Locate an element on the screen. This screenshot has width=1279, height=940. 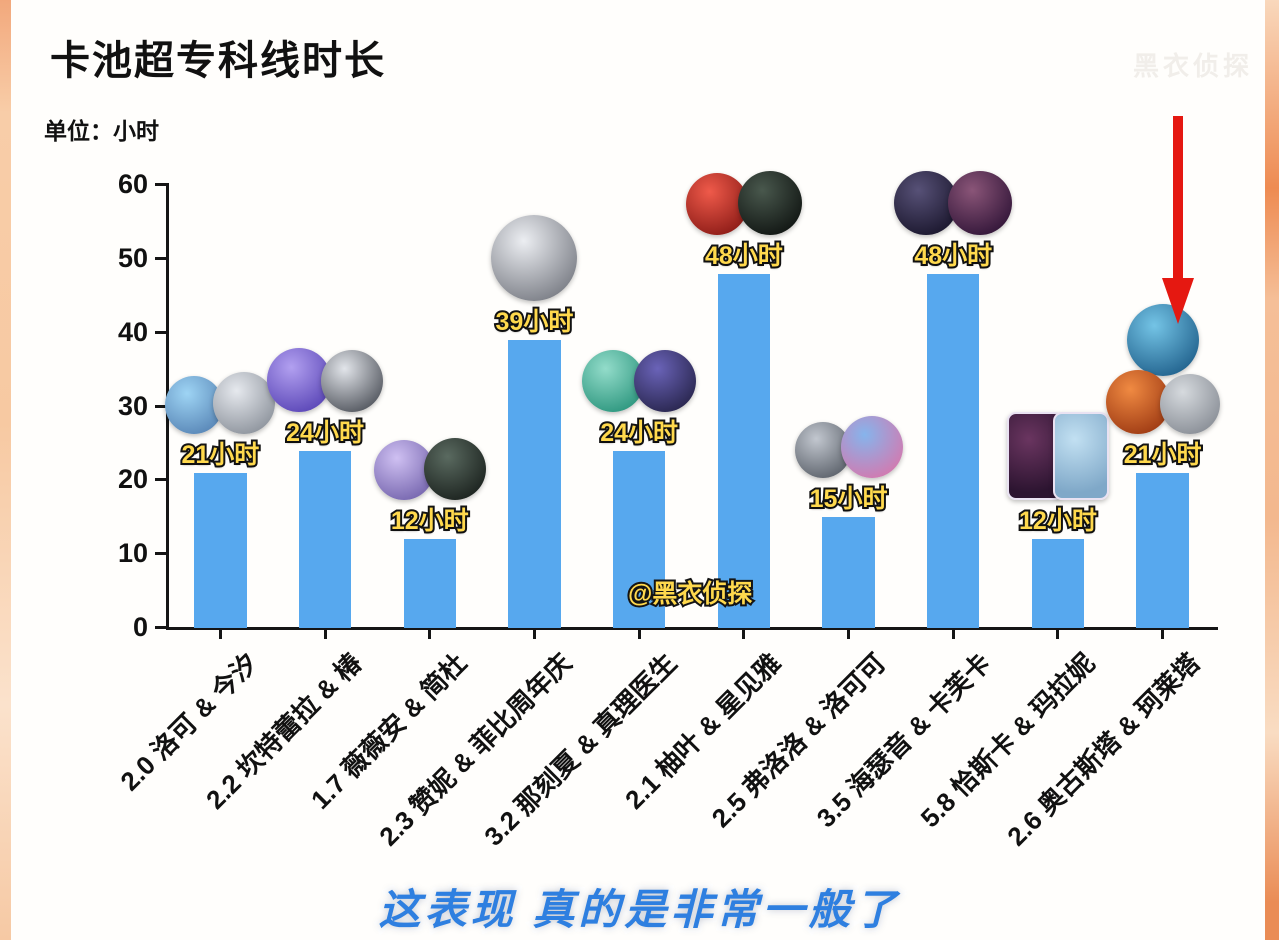
chart-title: 卡池超专科线时长 is located at coordinates (218, 61).